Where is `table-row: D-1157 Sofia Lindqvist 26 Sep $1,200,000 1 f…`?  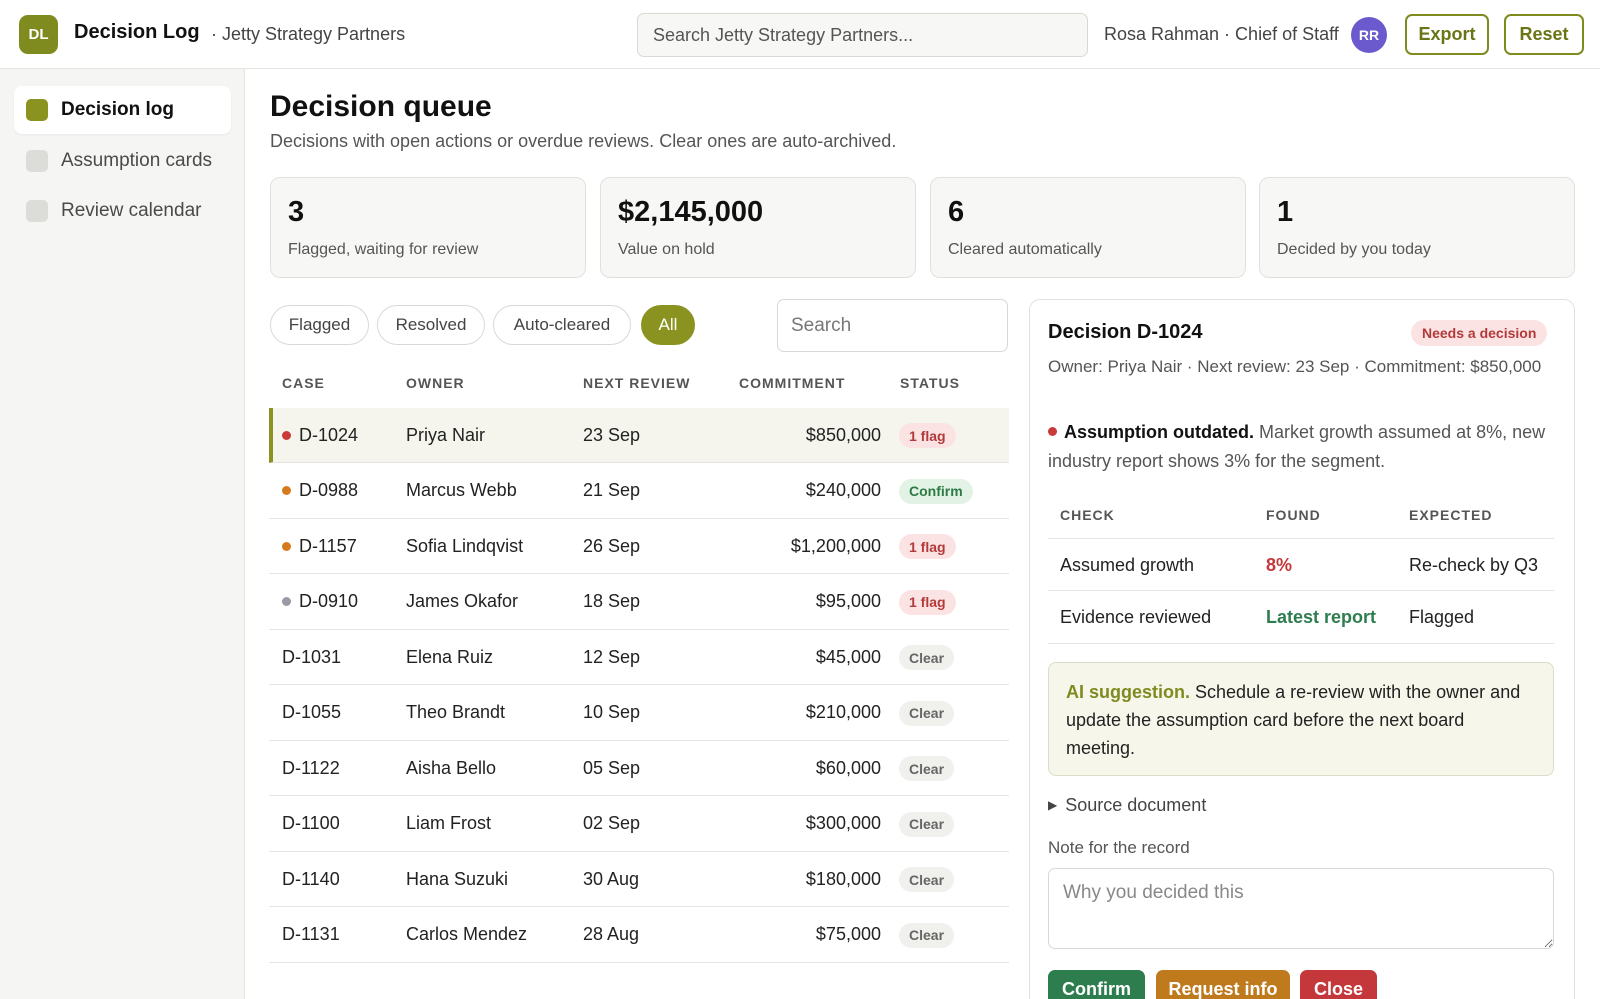
table-row: D-1157 Sofia Lindqvist 26 Sep $1,200,000 1 f… is located at coordinates (639, 546).